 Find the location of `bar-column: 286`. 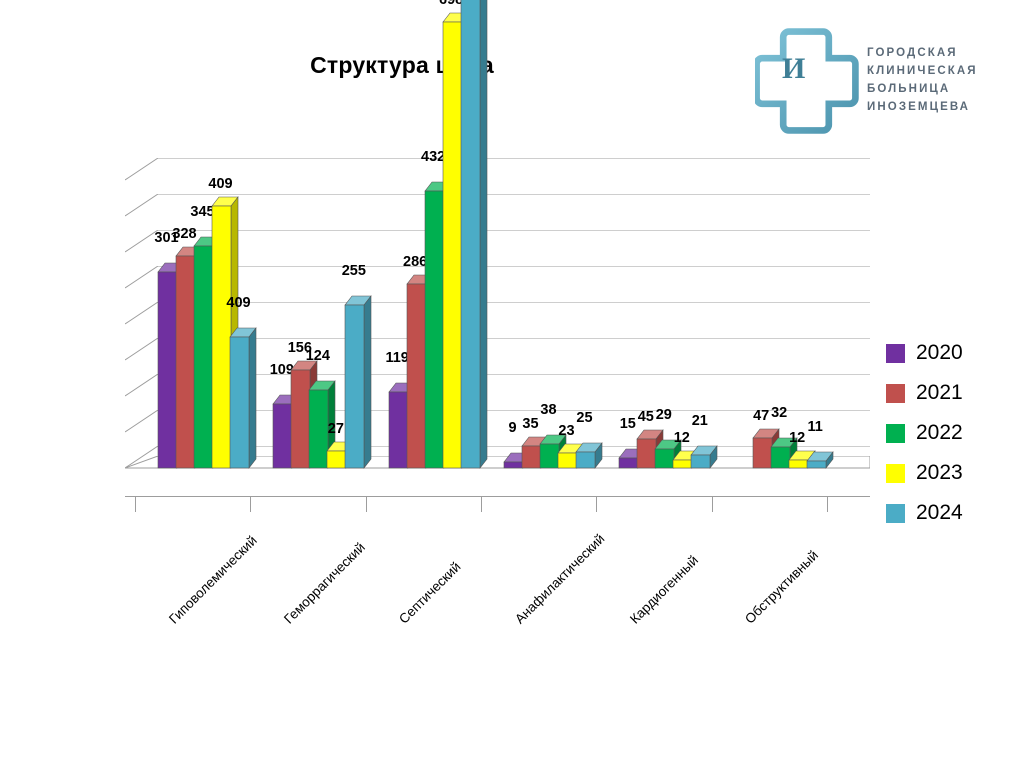

bar-column: 286 is located at coordinates (418, 361).